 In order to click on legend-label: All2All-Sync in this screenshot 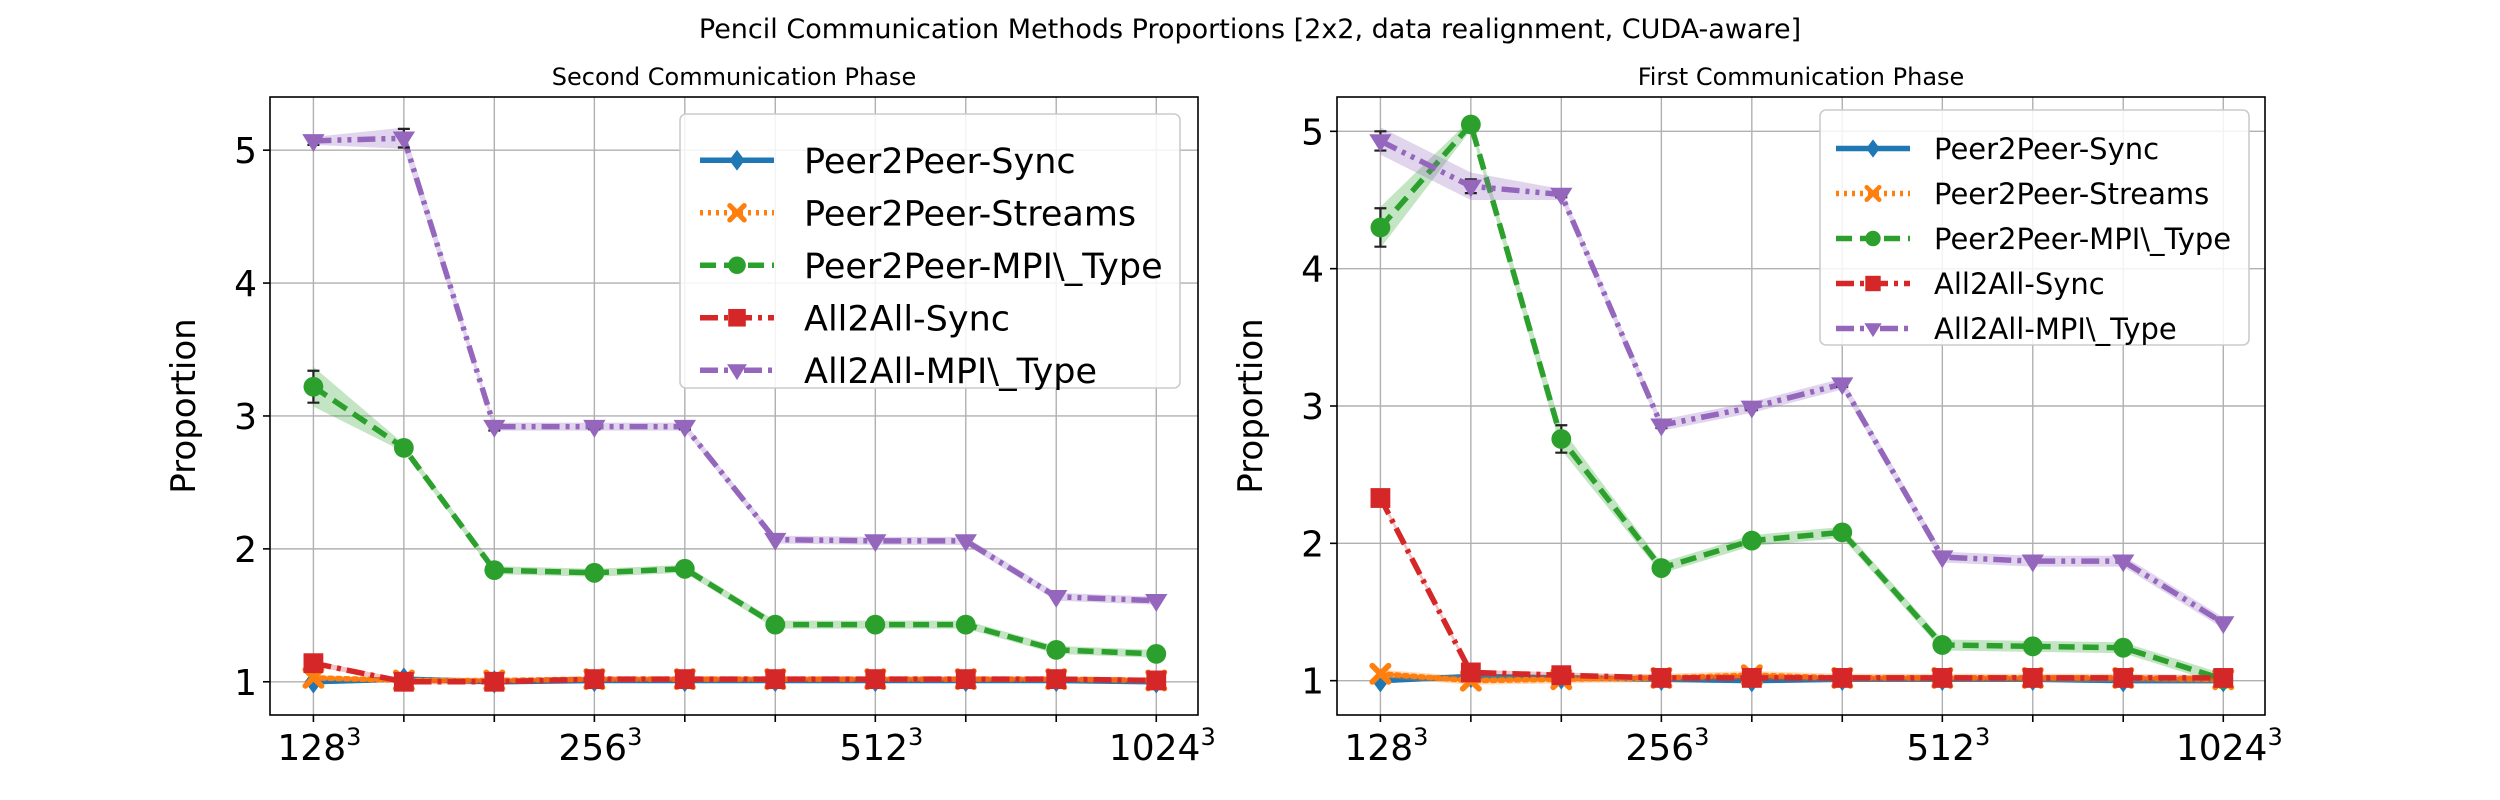, I will do `click(2019, 284)`.